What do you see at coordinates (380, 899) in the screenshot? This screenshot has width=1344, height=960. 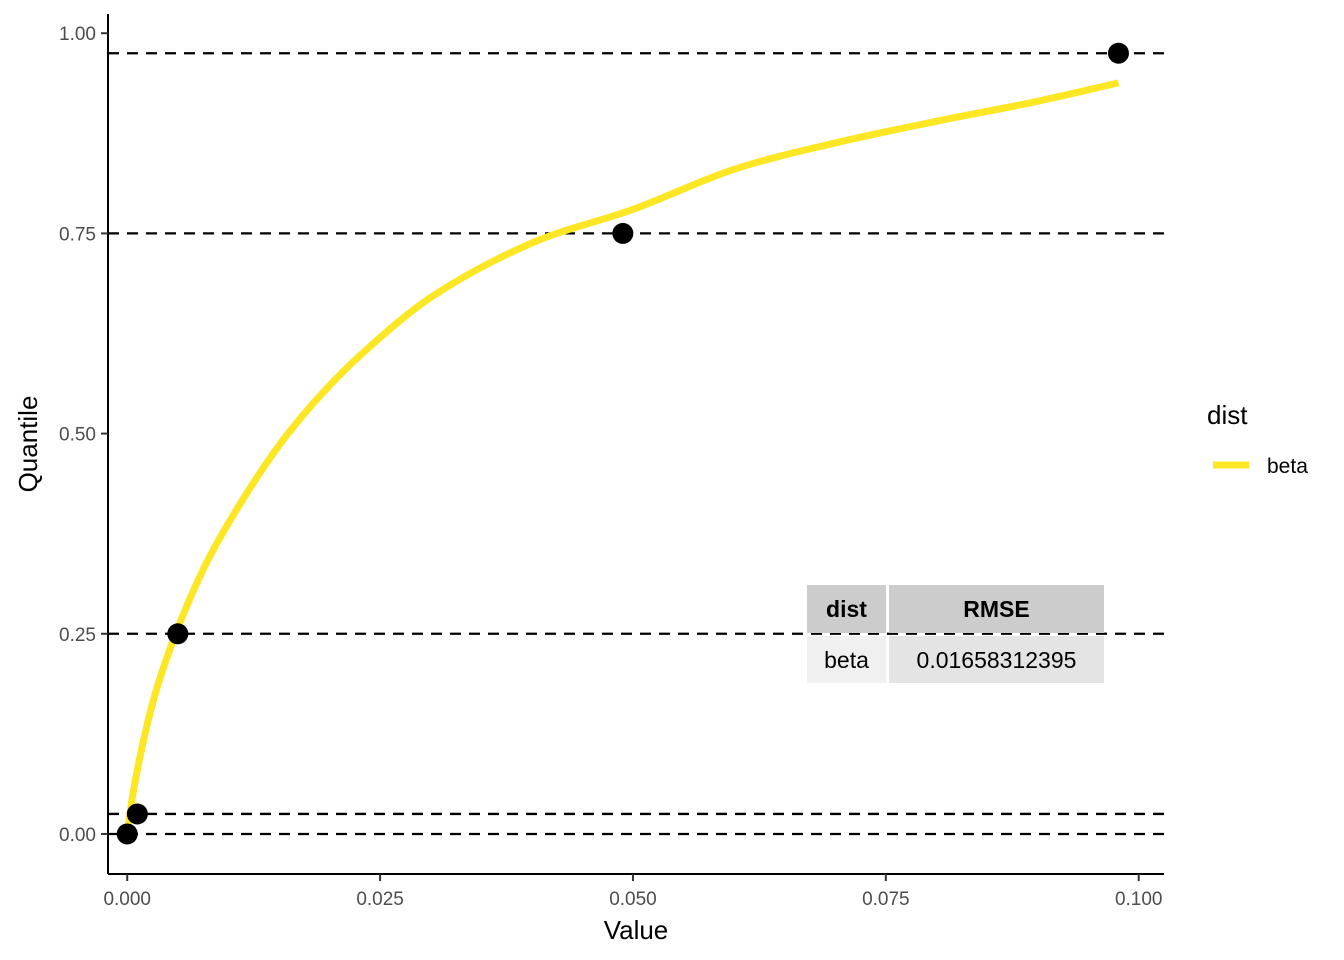 I see `x-tick-label: 0.025` at bounding box center [380, 899].